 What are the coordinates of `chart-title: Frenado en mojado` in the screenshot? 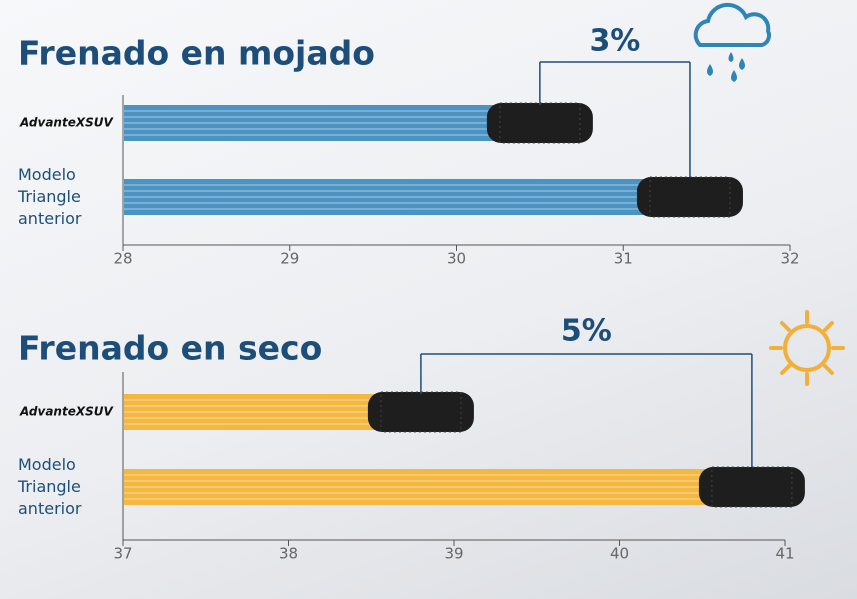 It's located at (196, 53).